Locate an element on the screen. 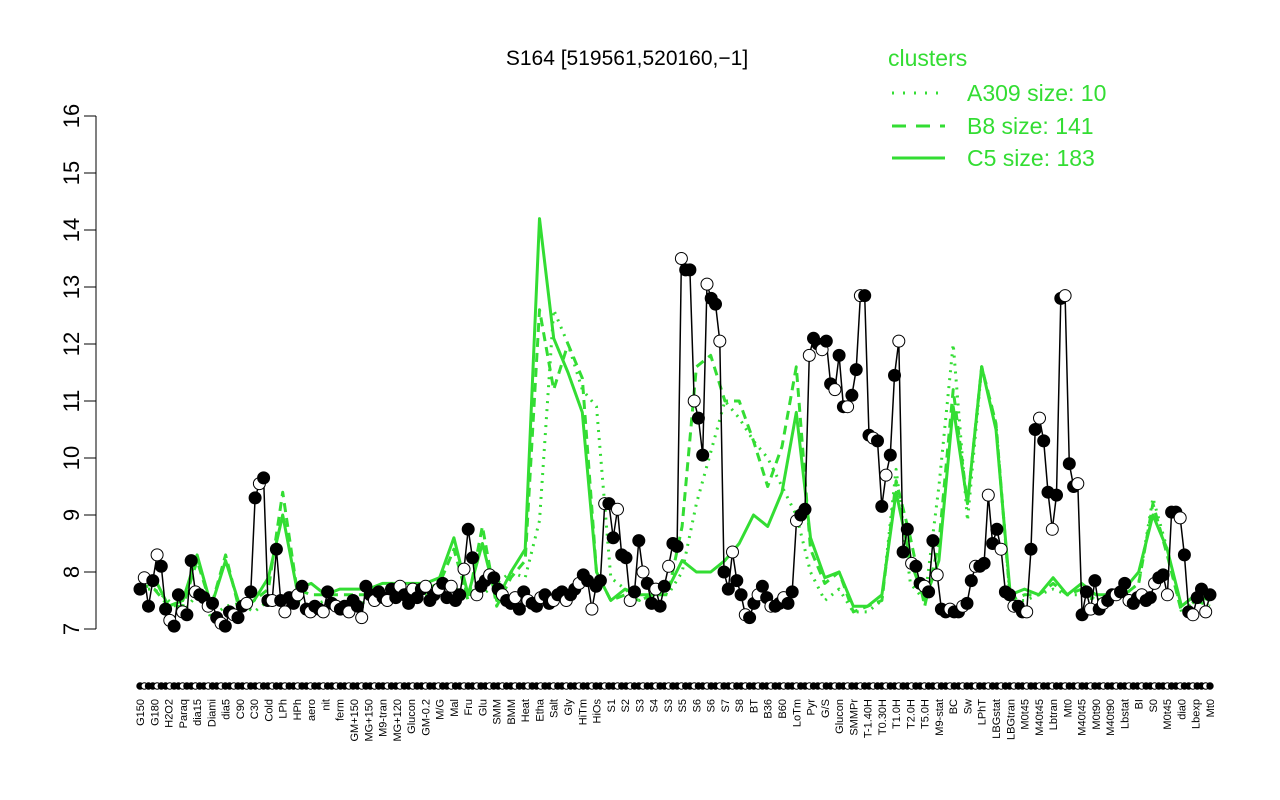 The image size is (1280, 800). x-tick-label: T-1.40H is located at coordinates (869, 718).